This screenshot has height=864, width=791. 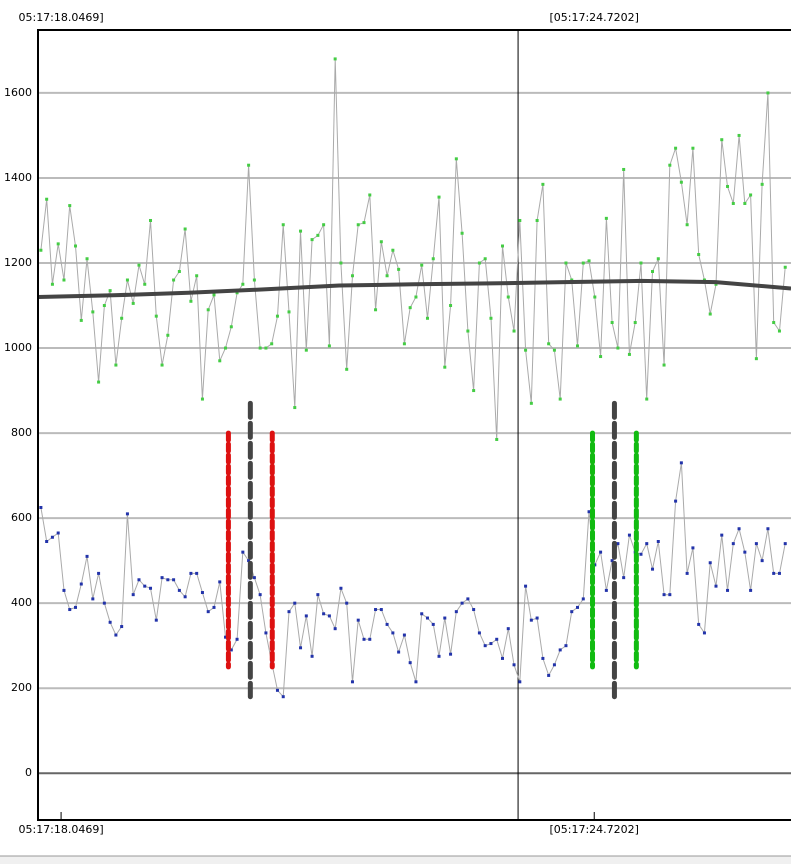 I want to click on y-tick-label: 1000, so click(x=18, y=347).